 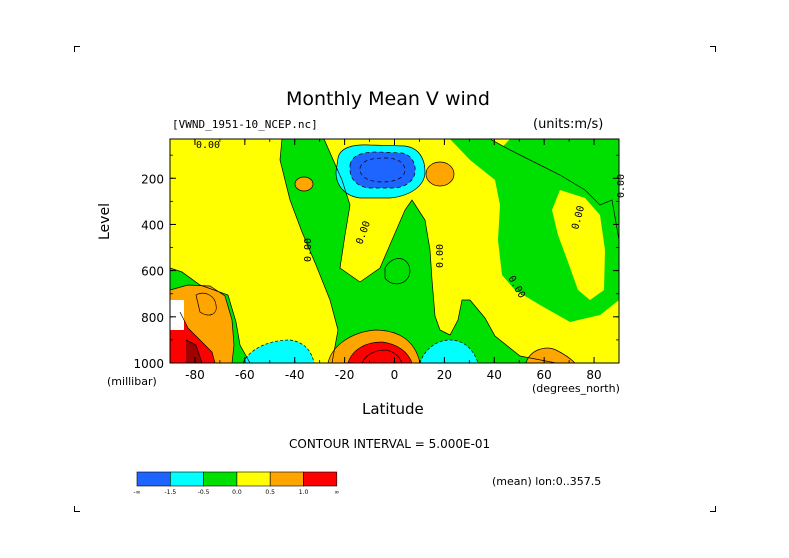 I want to click on contour-line-red-south-inner, so click(x=194, y=351).